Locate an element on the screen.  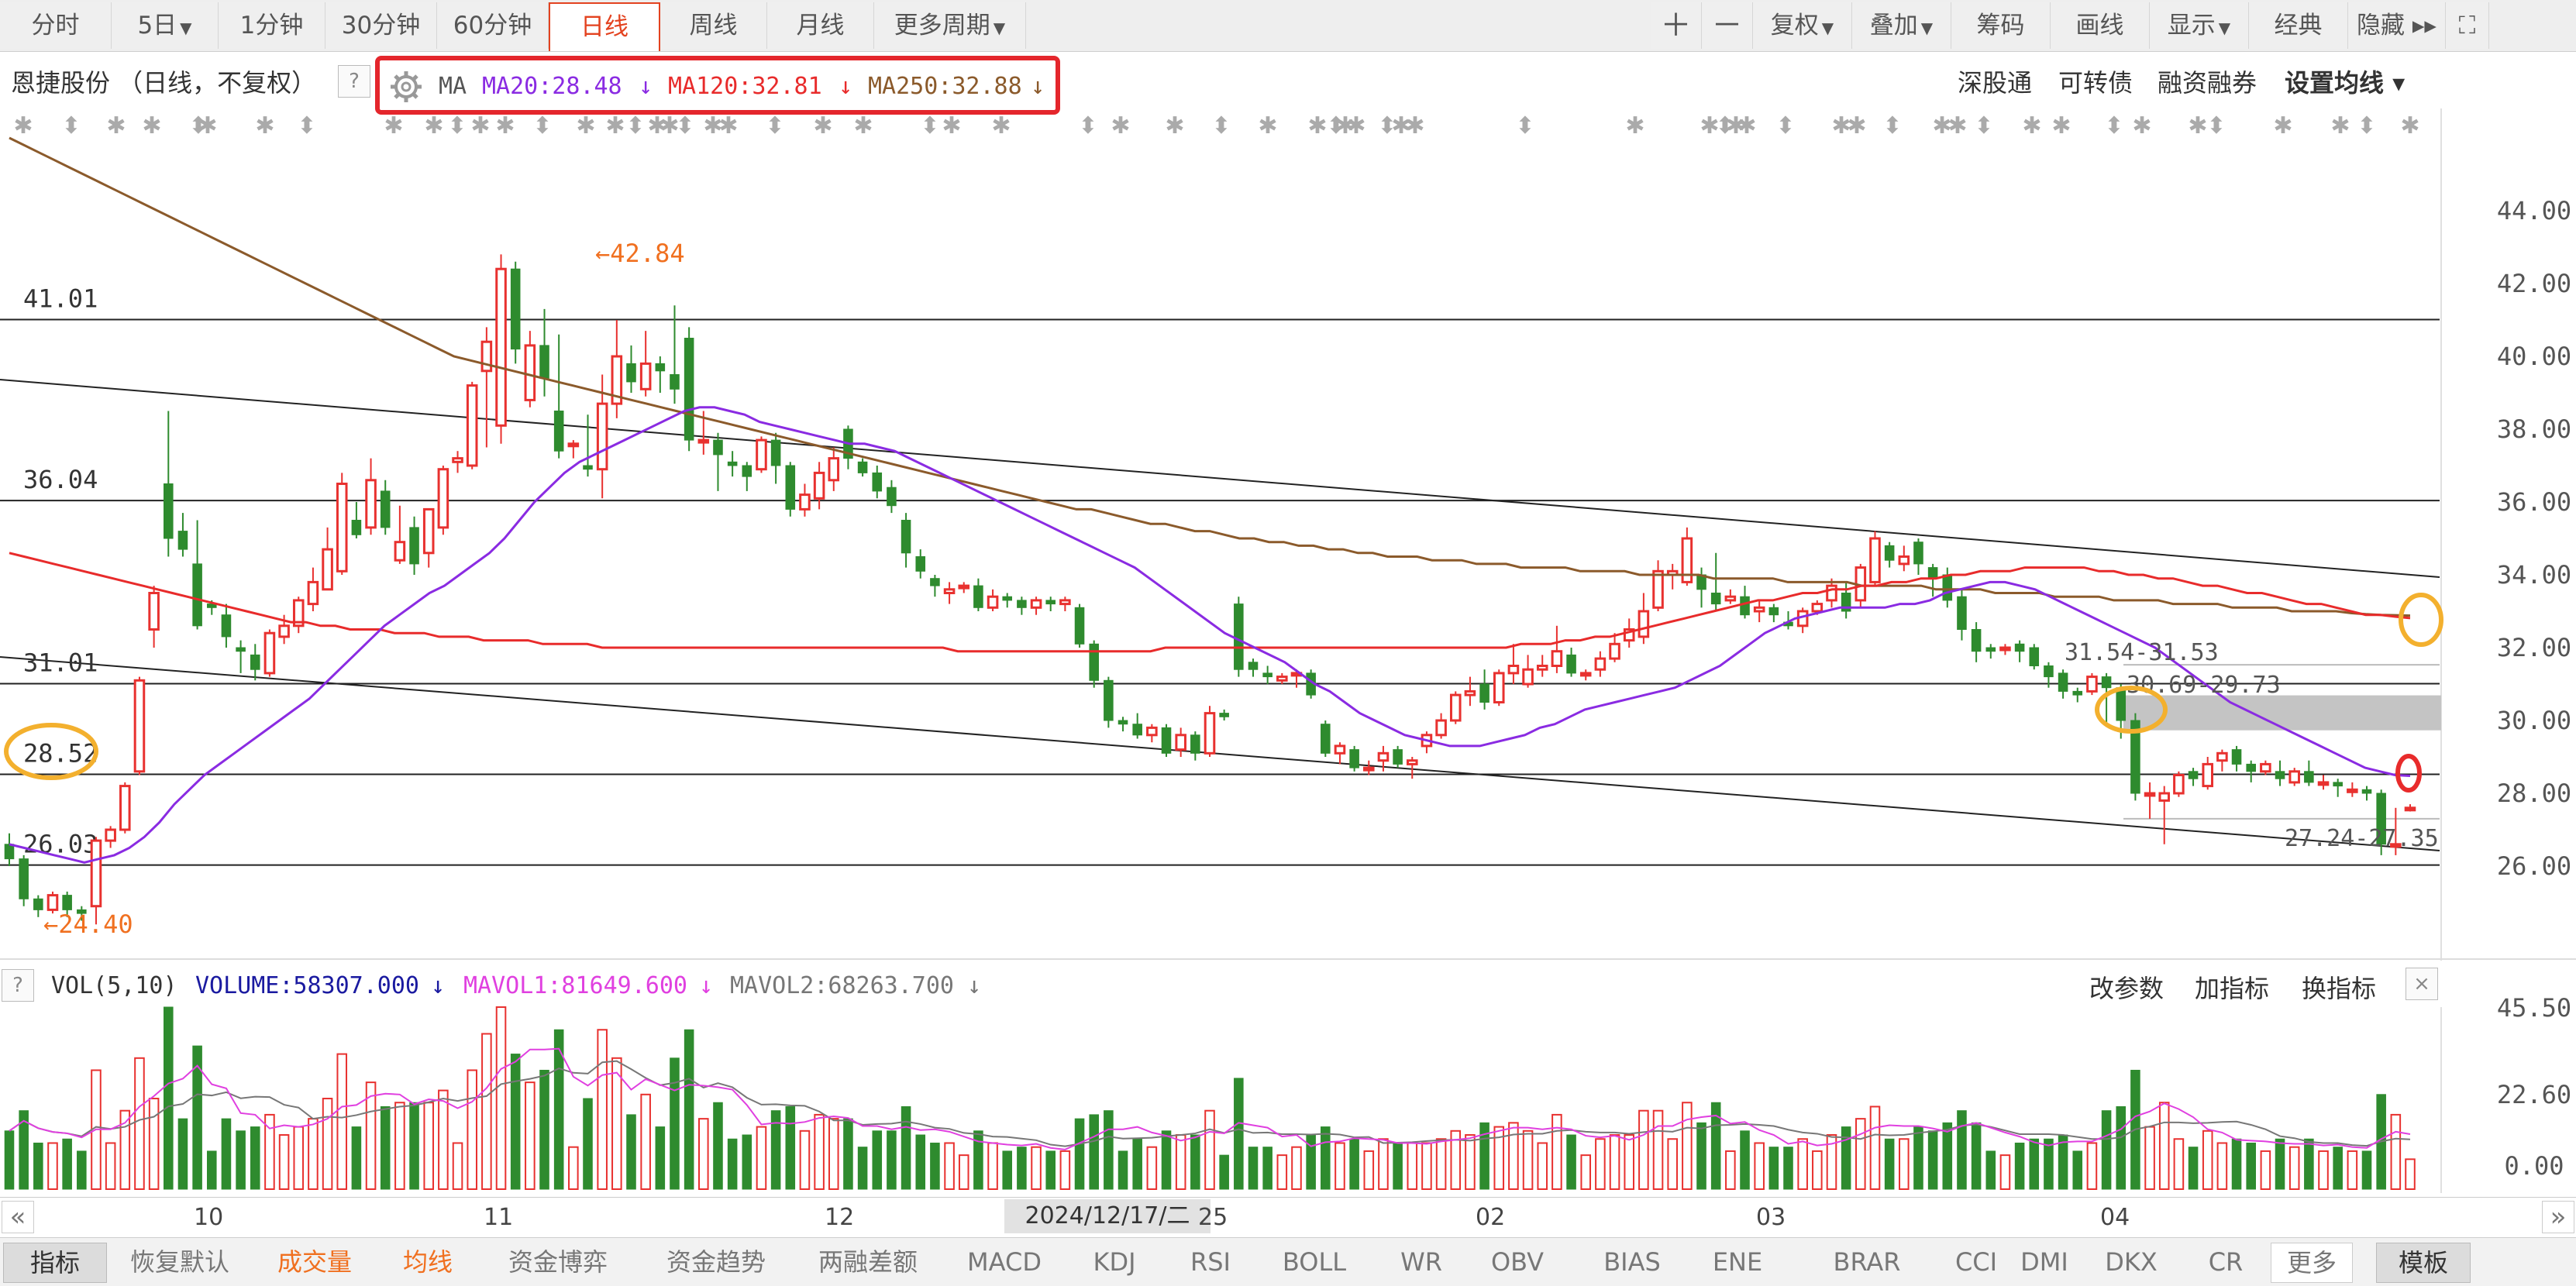
toolbar-right-btn-2: 复权 ▼ is located at coordinates (1802, 25).